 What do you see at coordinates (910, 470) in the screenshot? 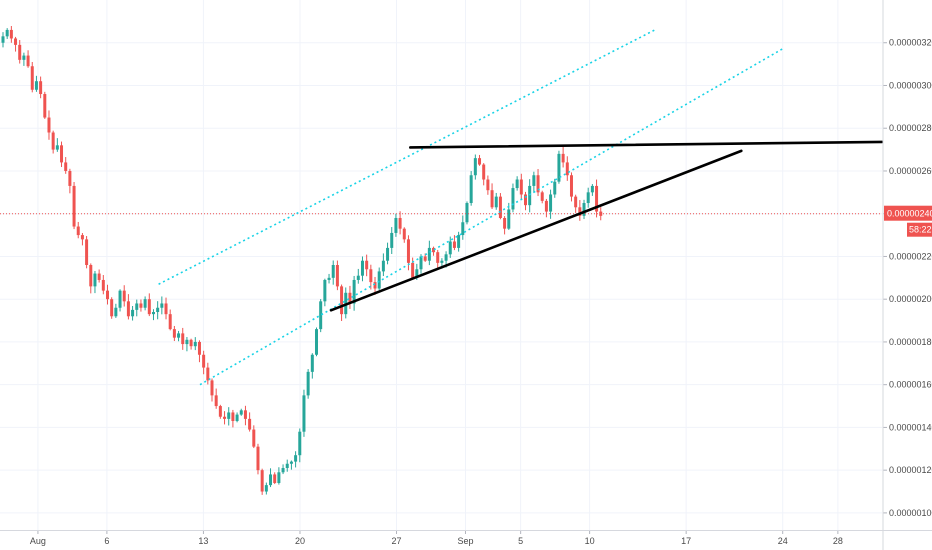
I see `y-tick-label: 0.00000120` at bounding box center [910, 470].